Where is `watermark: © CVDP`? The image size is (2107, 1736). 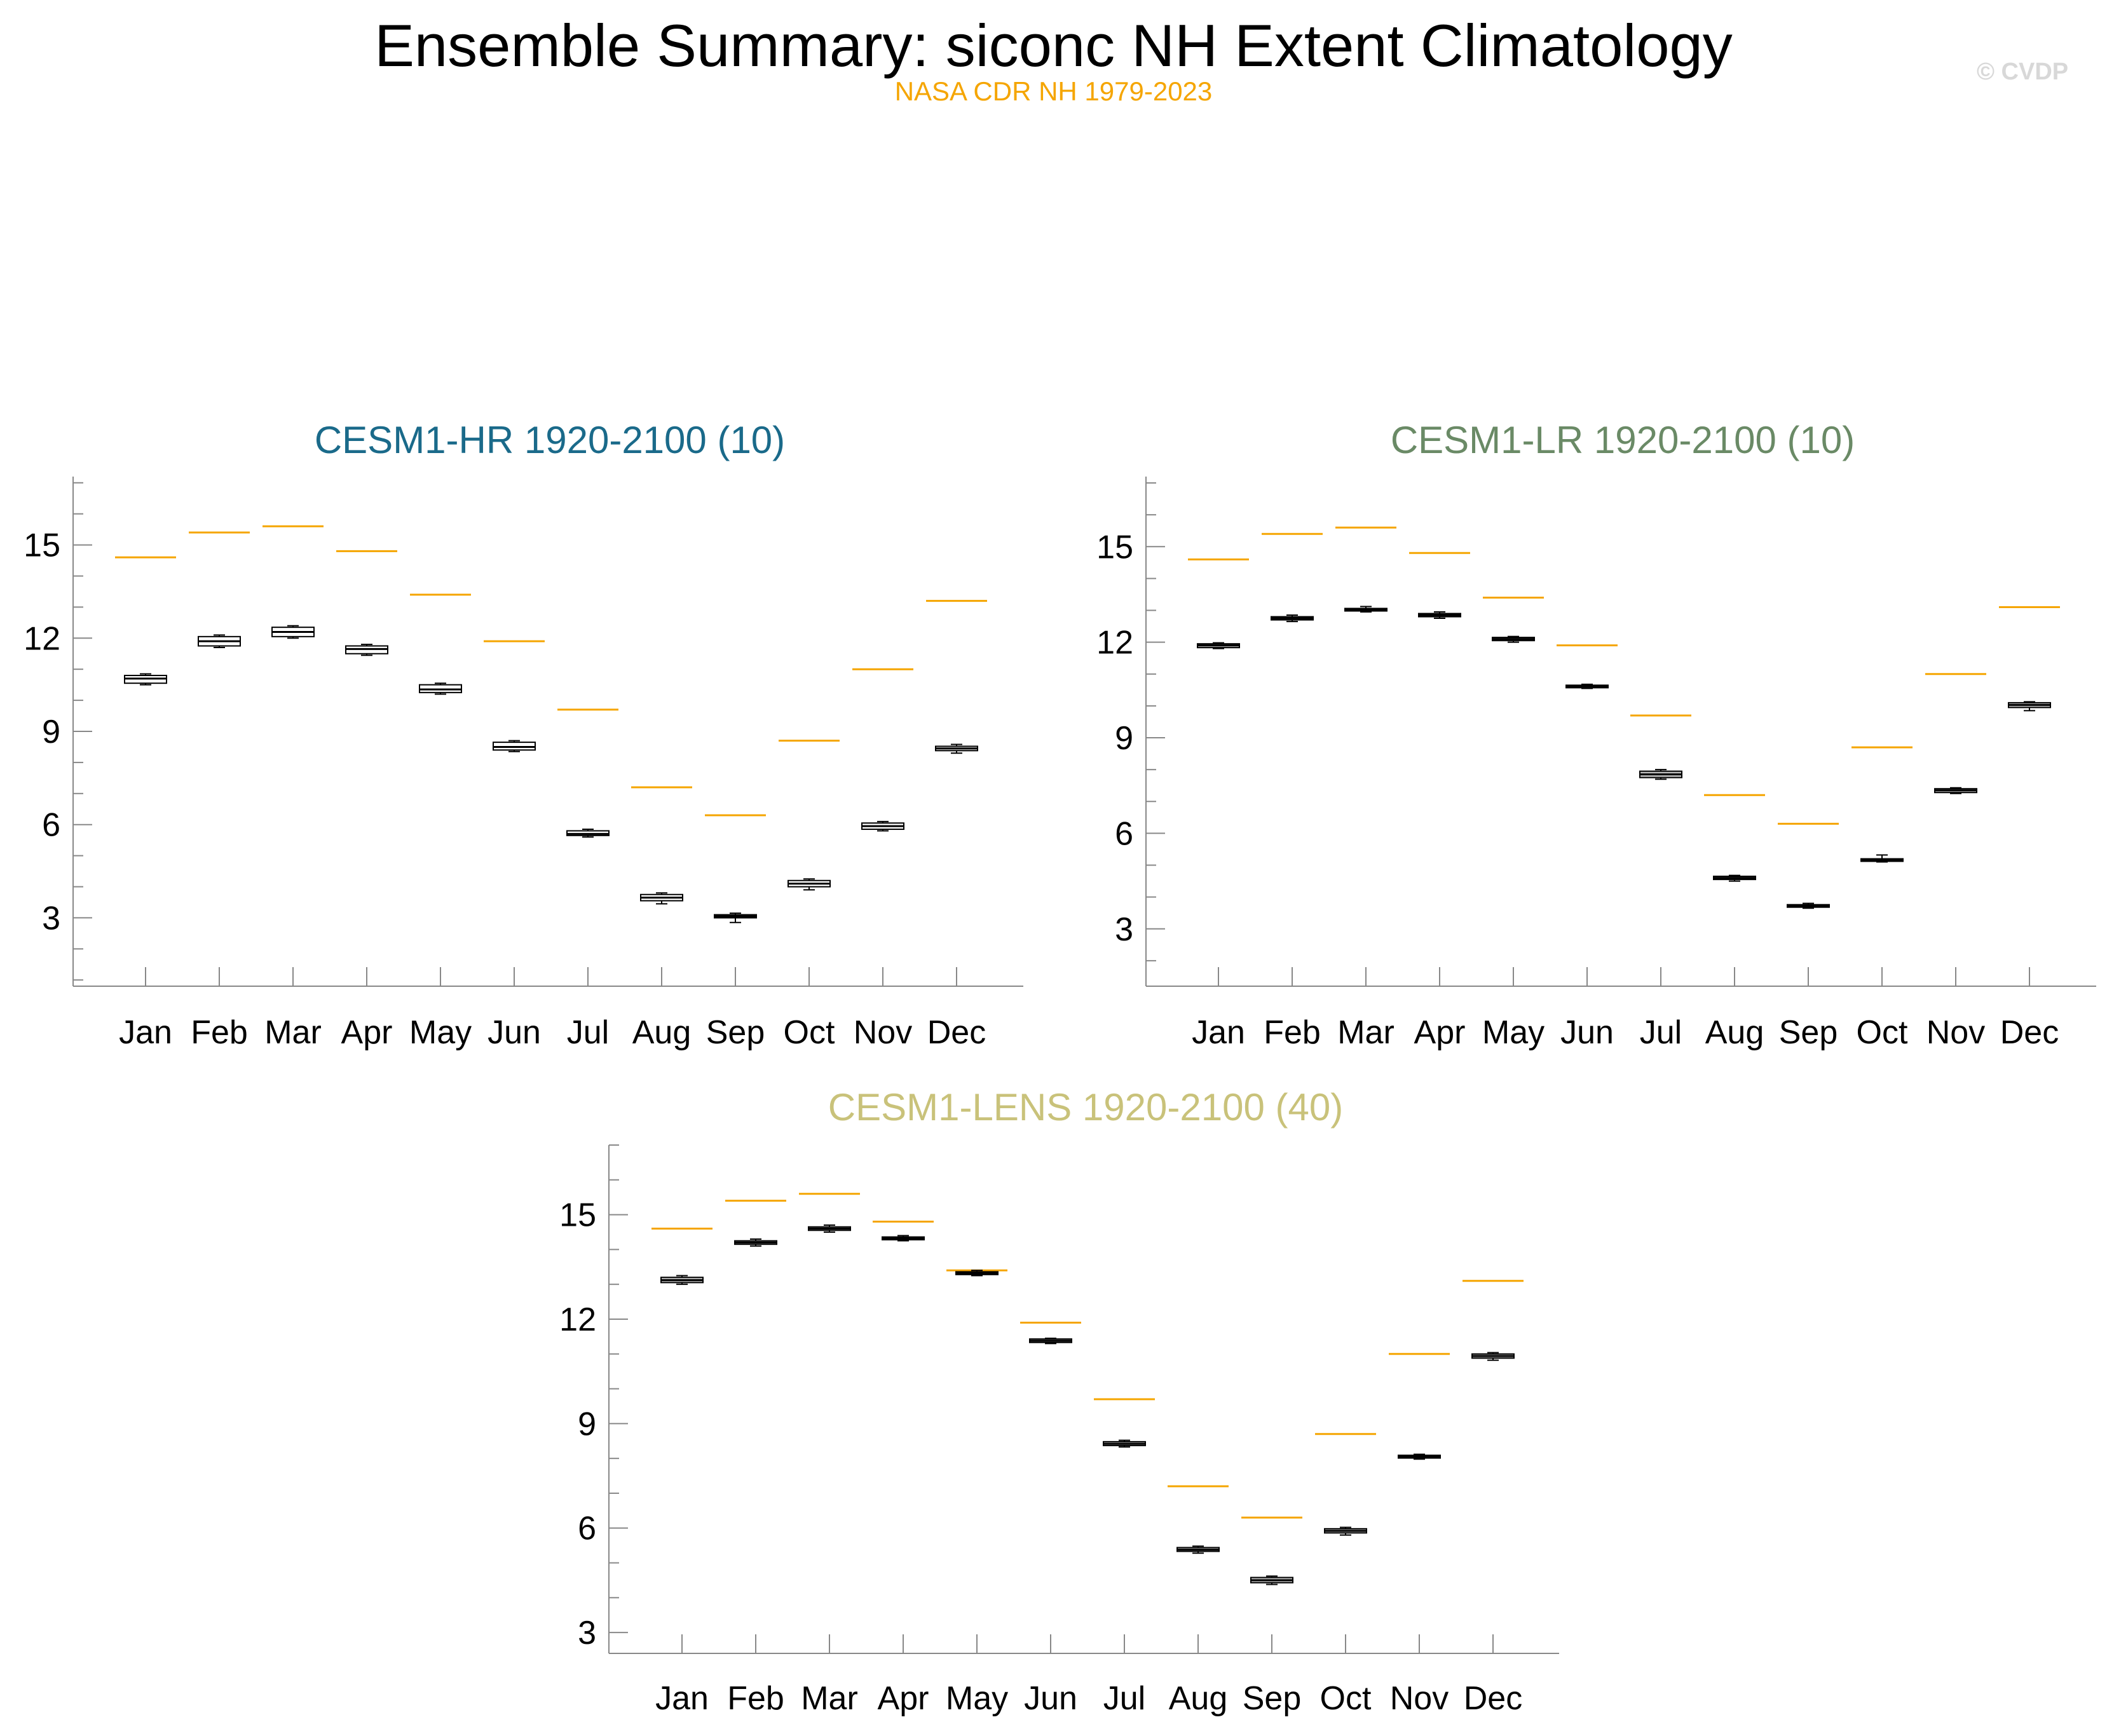 watermark: © CVDP is located at coordinates (2023, 71).